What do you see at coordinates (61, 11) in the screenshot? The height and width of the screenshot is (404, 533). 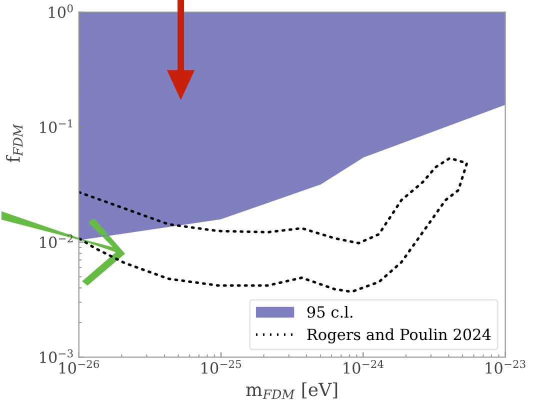 I see `y-tick-label: 10$^{0}$` at bounding box center [61, 11].